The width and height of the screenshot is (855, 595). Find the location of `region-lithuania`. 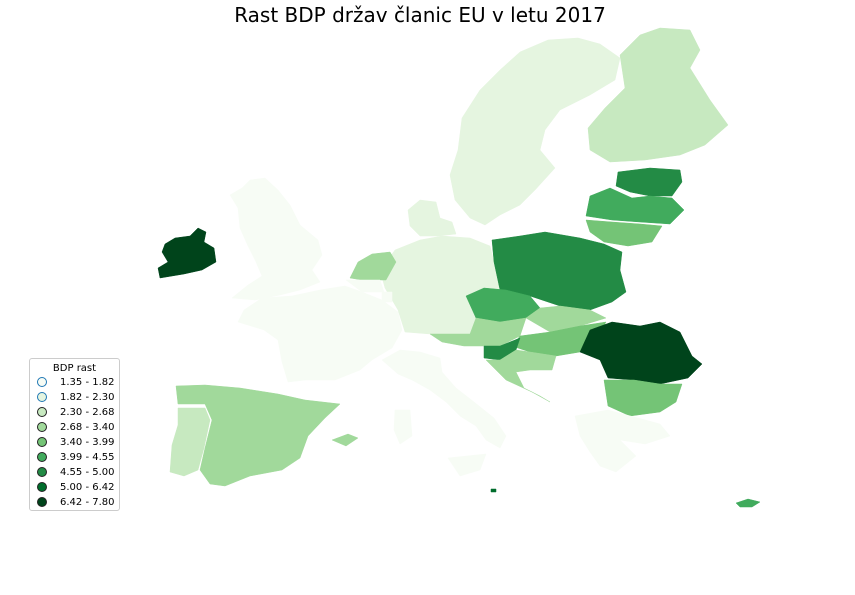

region-lithuania is located at coordinates (624, 233).